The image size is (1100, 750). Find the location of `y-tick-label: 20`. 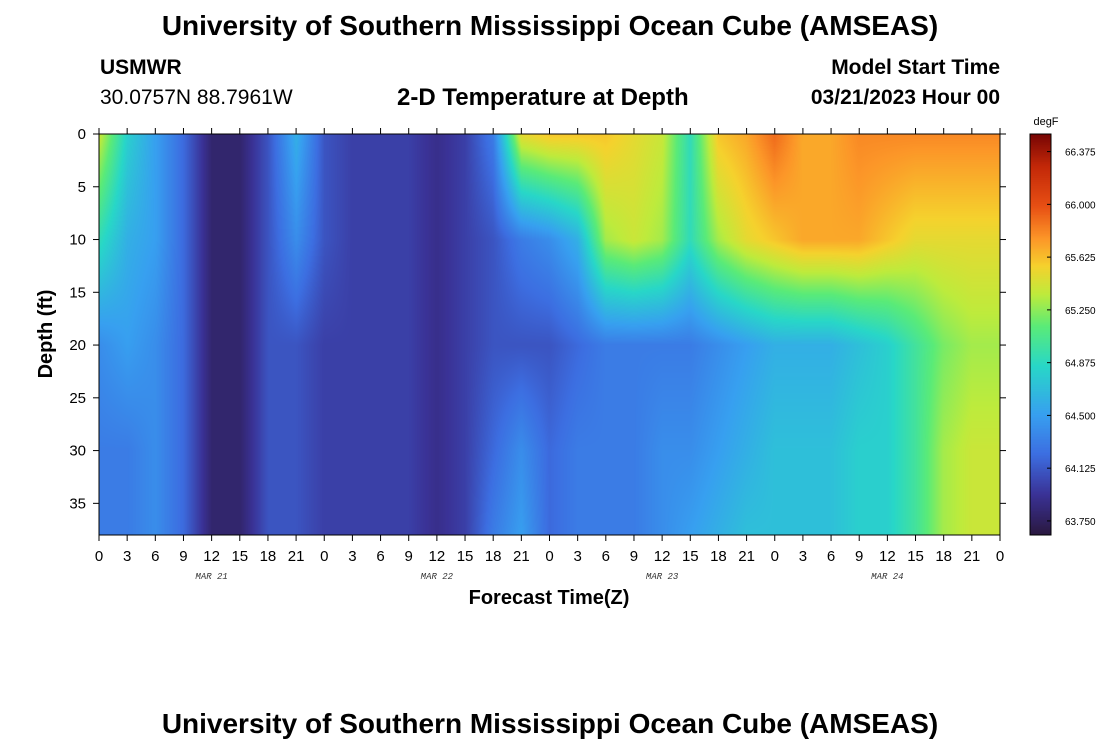

y-tick-label: 20 is located at coordinates (77, 345).